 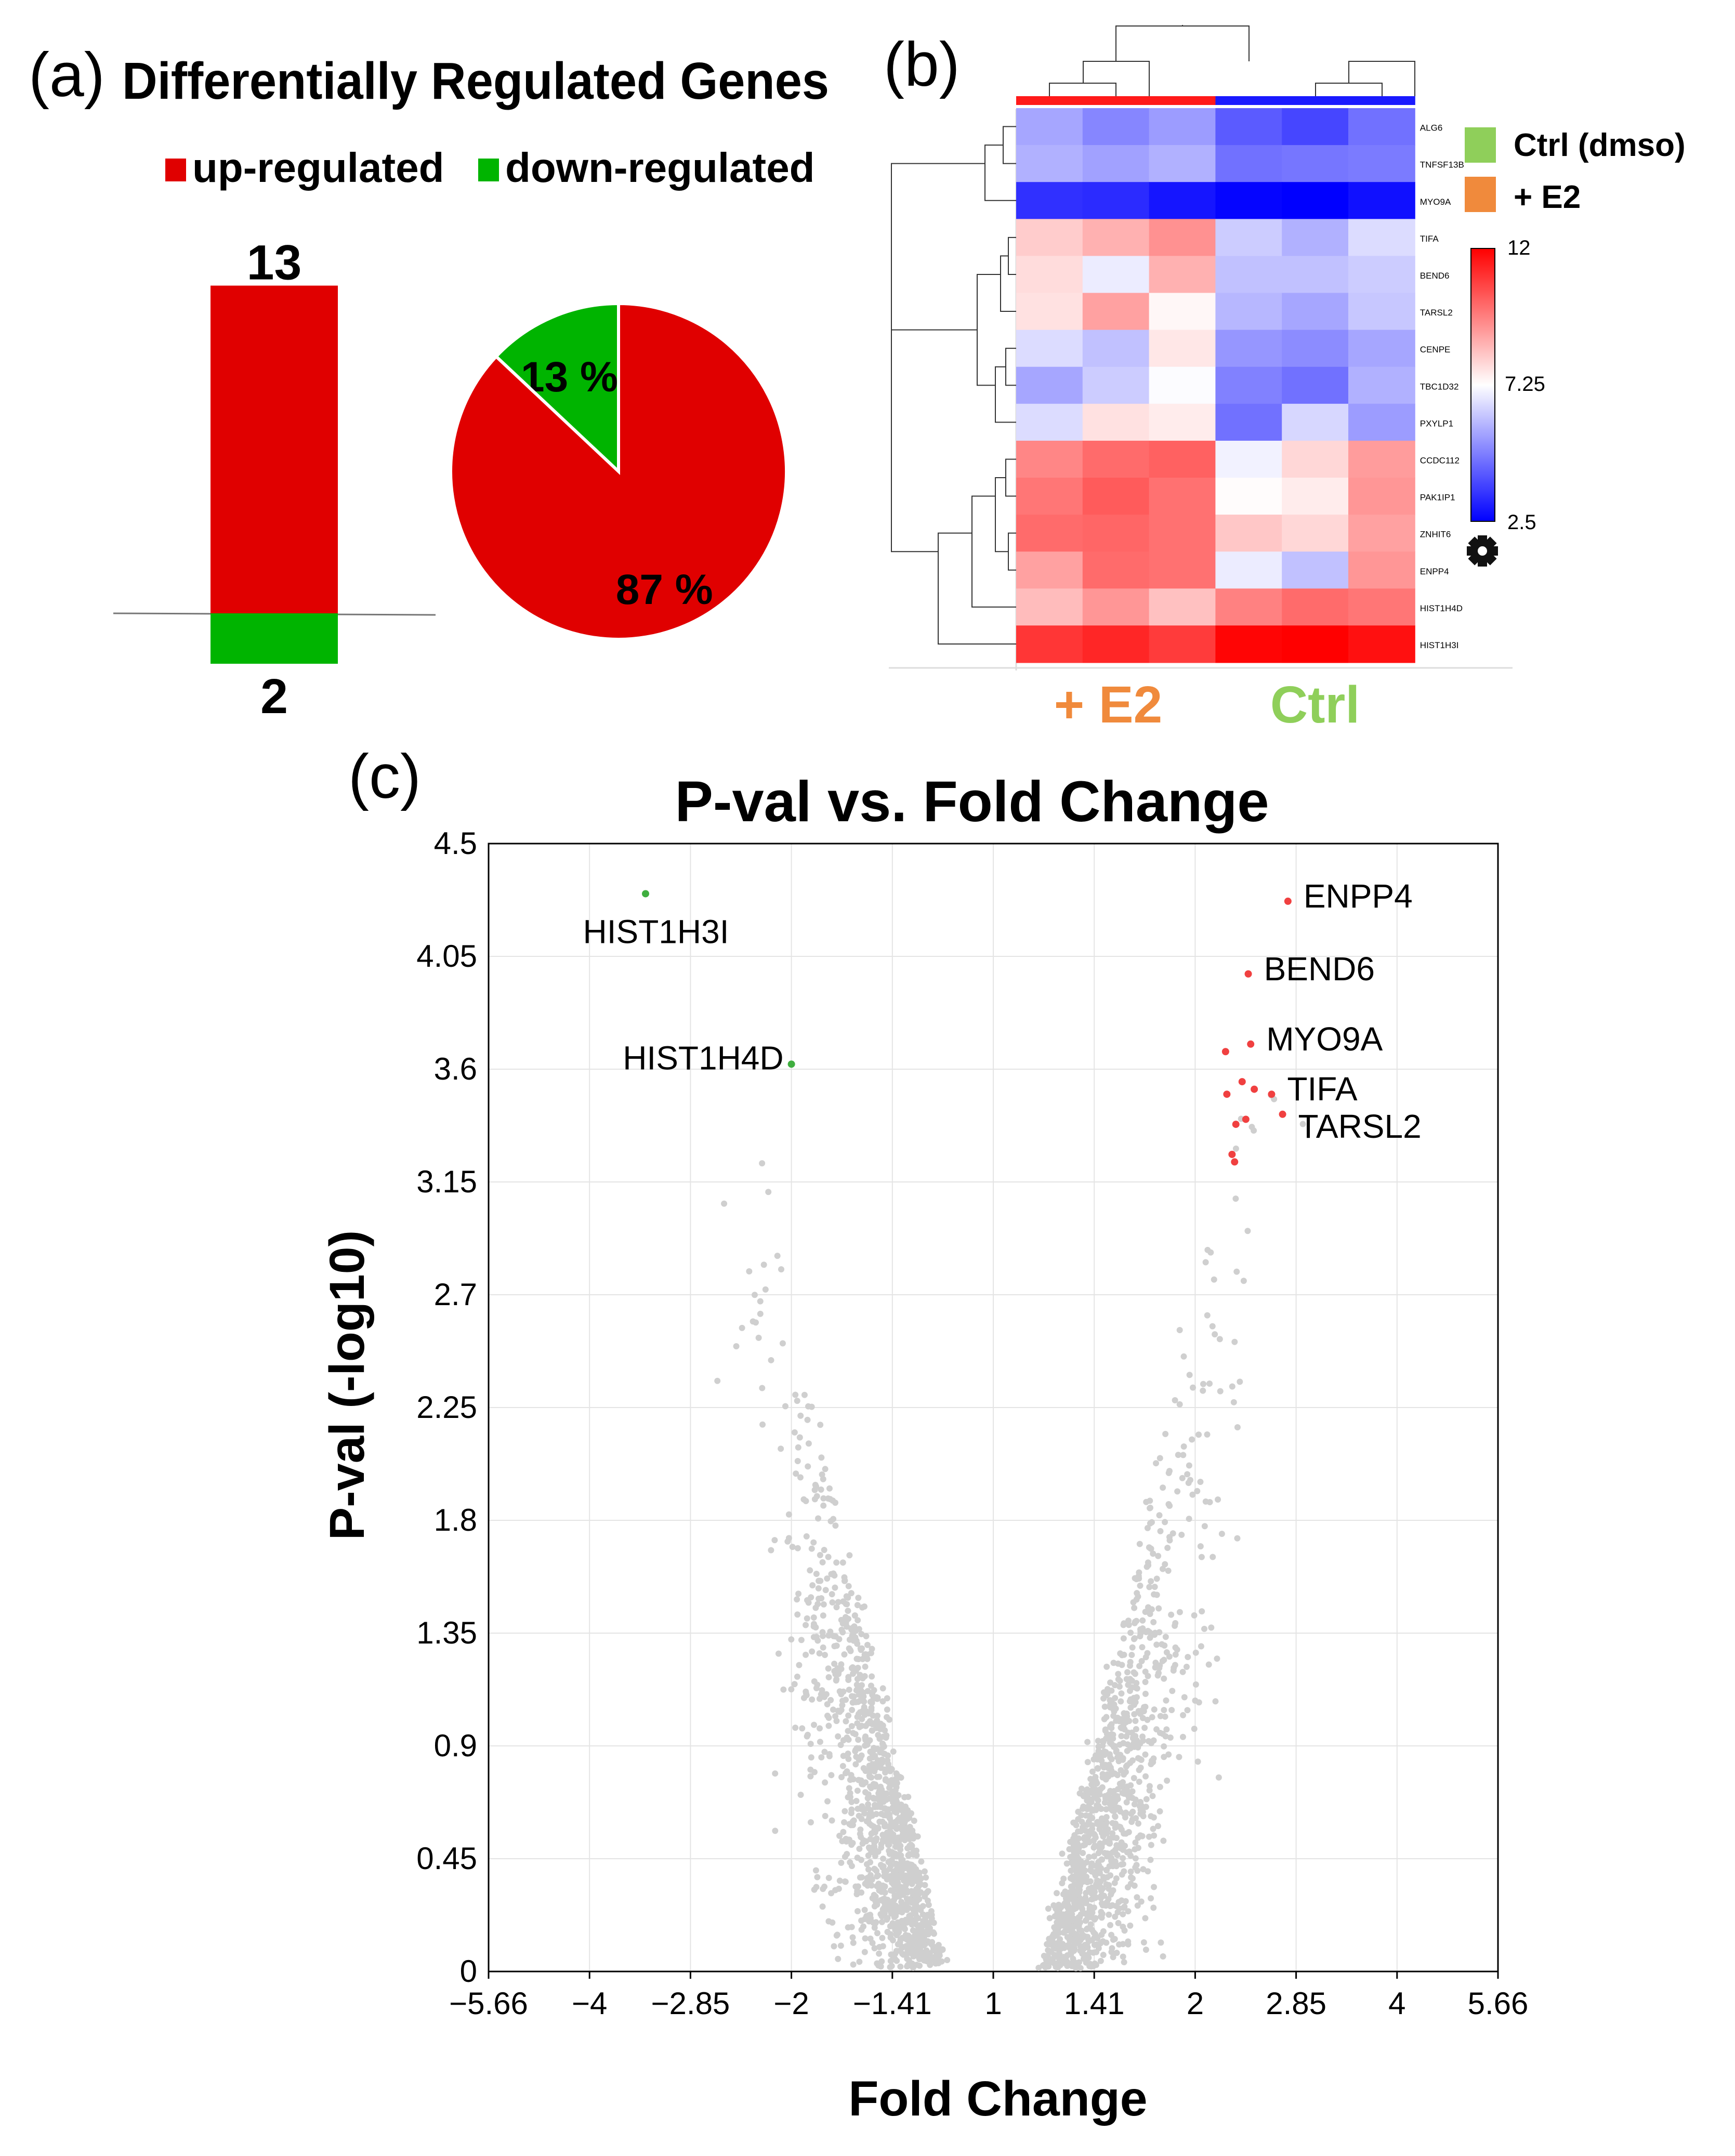 What do you see at coordinates (1232, 1154) in the screenshot?
I see `highlight-point` at bounding box center [1232, 1154].